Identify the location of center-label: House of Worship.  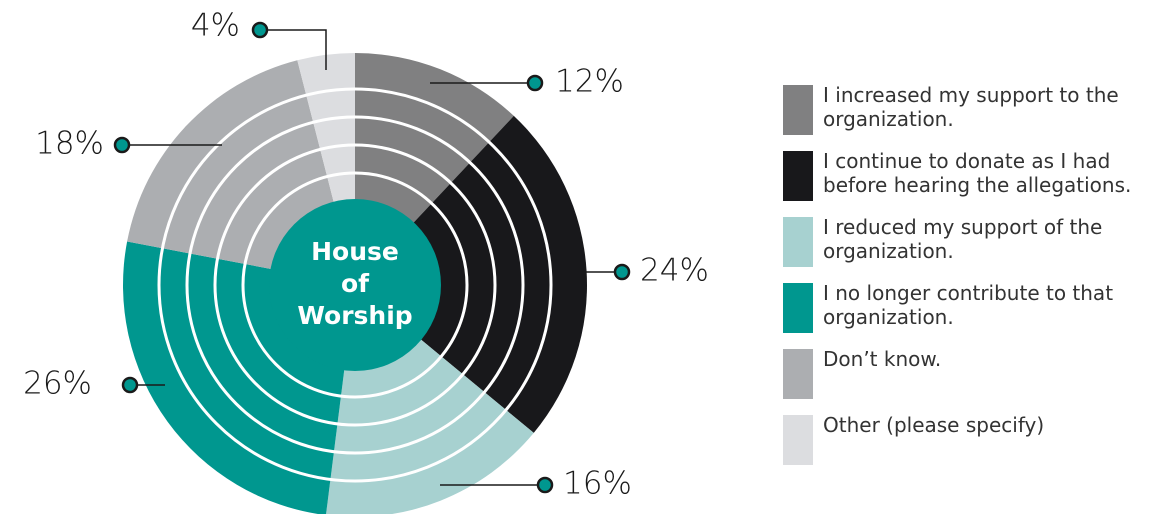
(354, 283).